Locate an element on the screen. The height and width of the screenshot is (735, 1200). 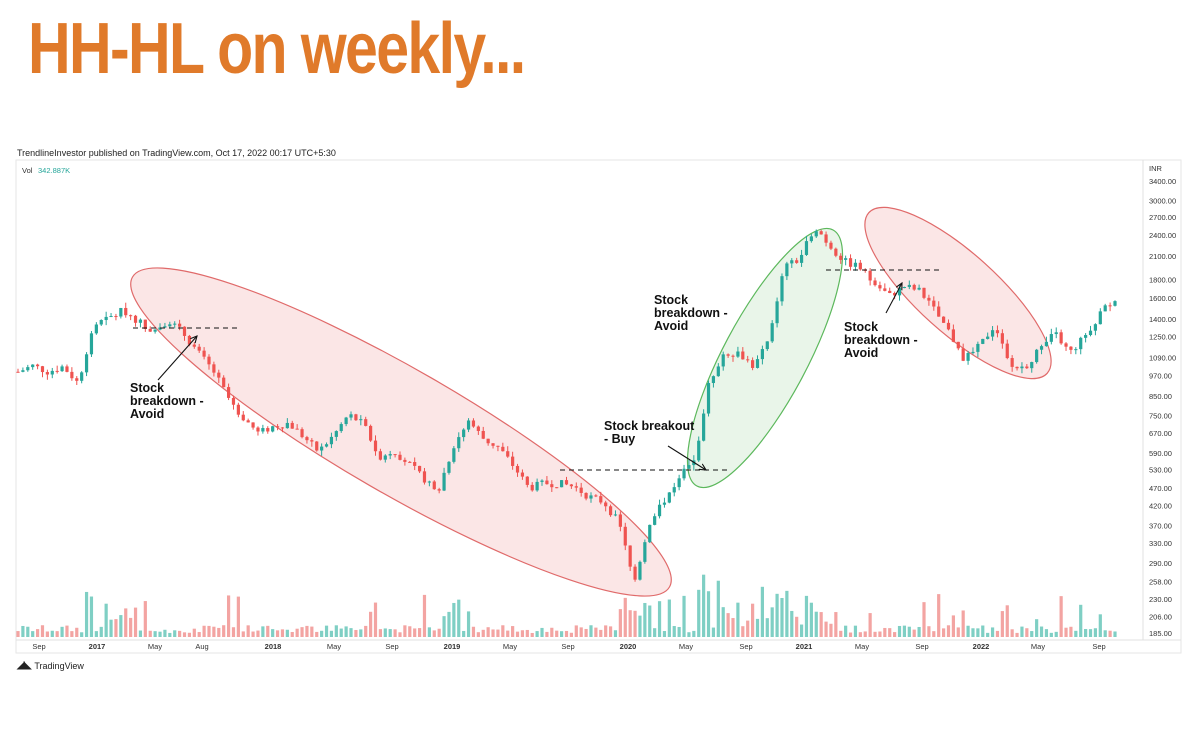
price-tick: 1400.00 is located at coordinates (1162, 319).